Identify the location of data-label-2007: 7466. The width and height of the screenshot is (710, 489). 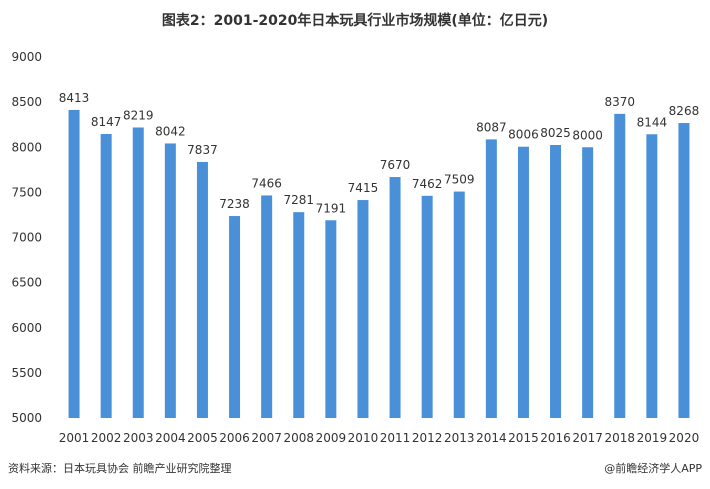
(266, 183).